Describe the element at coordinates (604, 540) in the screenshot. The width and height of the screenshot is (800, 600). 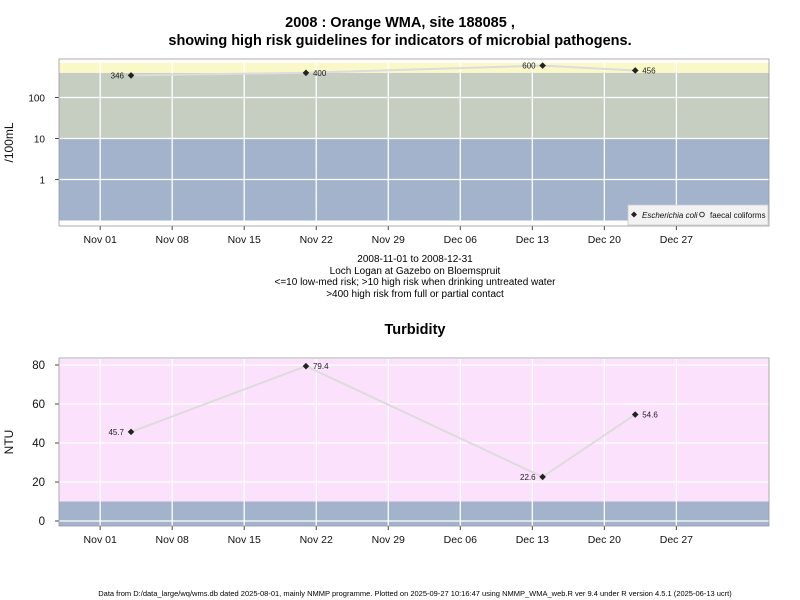
I see `turbidity-x-tick-label: Dec 20` at that location.